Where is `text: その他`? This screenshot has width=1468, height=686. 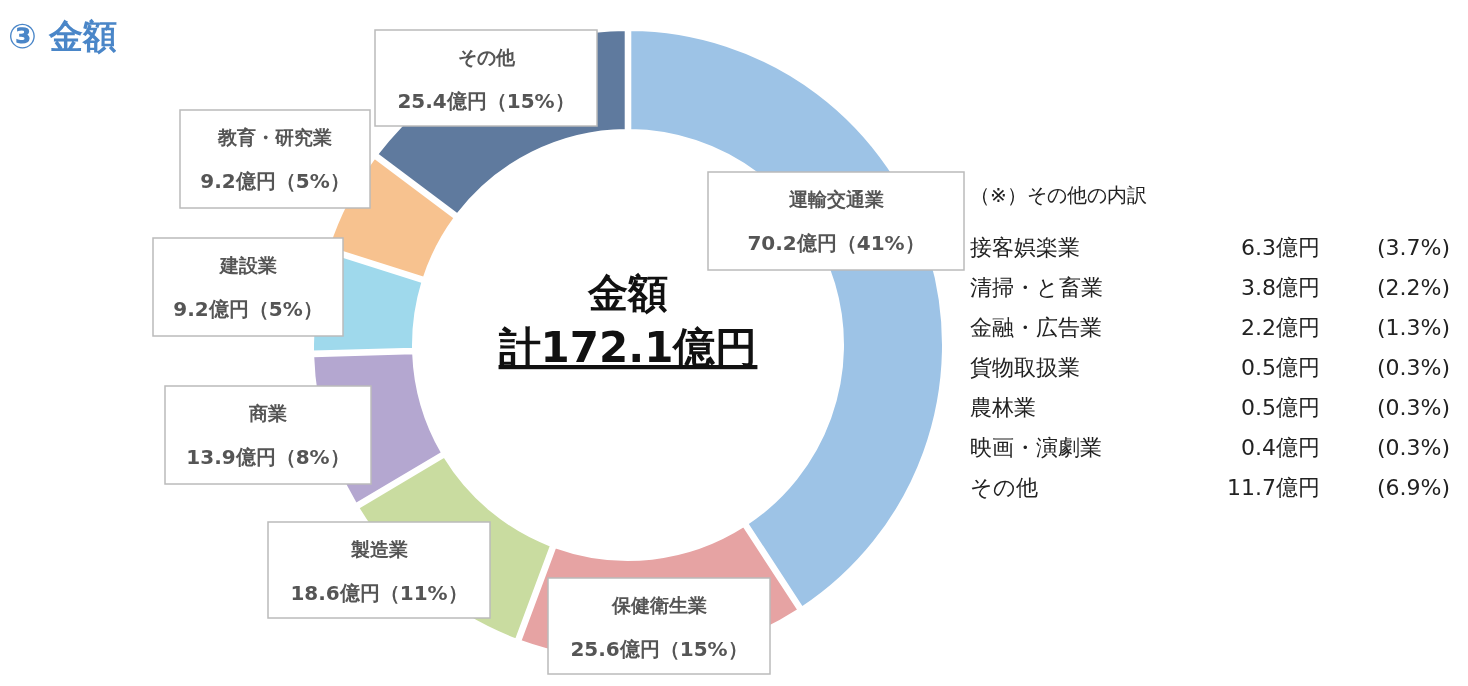 text: その他 is located at coordinates (1004, 487).